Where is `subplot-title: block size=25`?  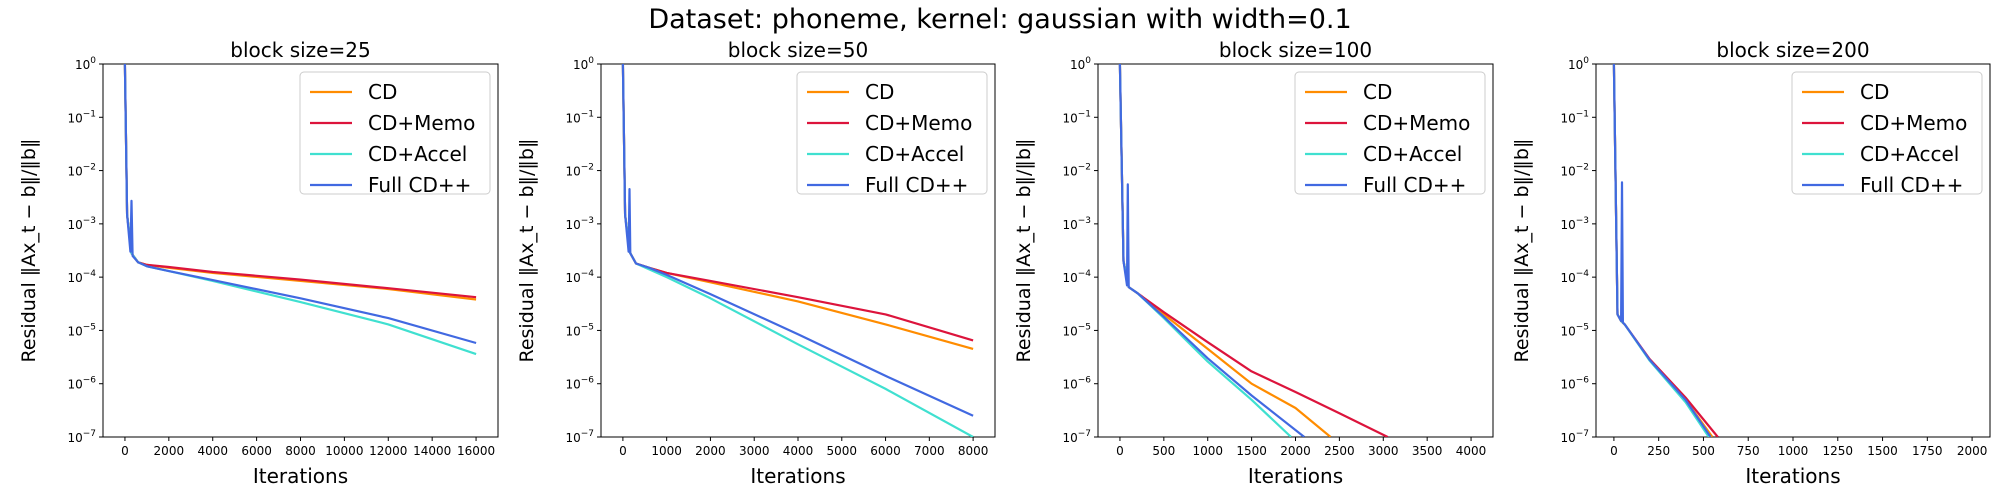
subplot-title: block size=25 is located at coordinates (300, 50).